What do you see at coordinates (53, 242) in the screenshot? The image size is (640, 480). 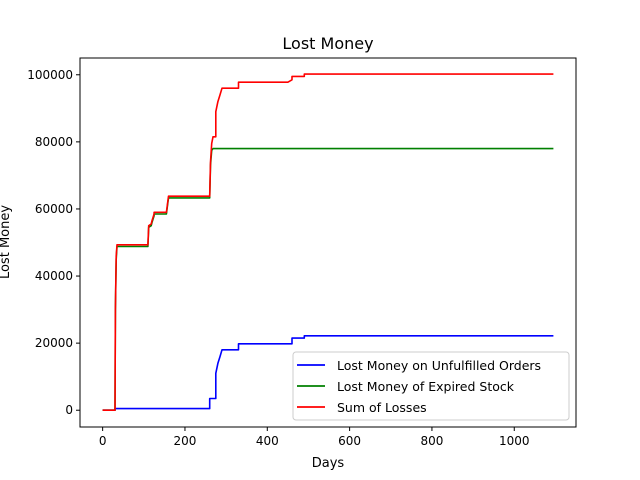 I see `y-axis-ticks: 0 20000 40000 60000 80000 100000` at bounding box center [53, 242].